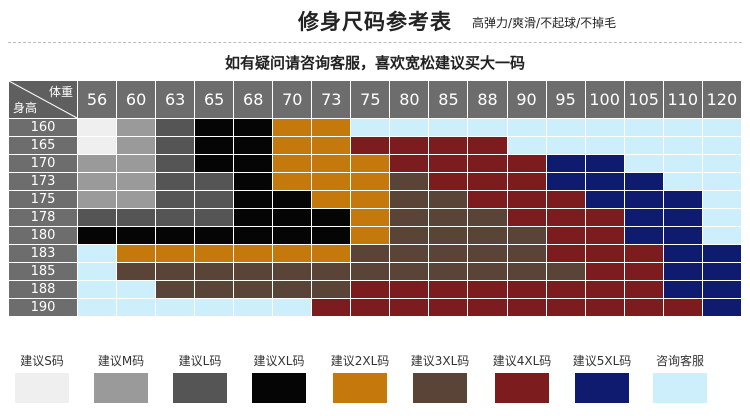 The height and width of the screenshot is (416, 750). What do you see at coordinates (679, 361) in the screenshot?
I see `legend-label: 咨询客服` at bounding box center [679, 361].